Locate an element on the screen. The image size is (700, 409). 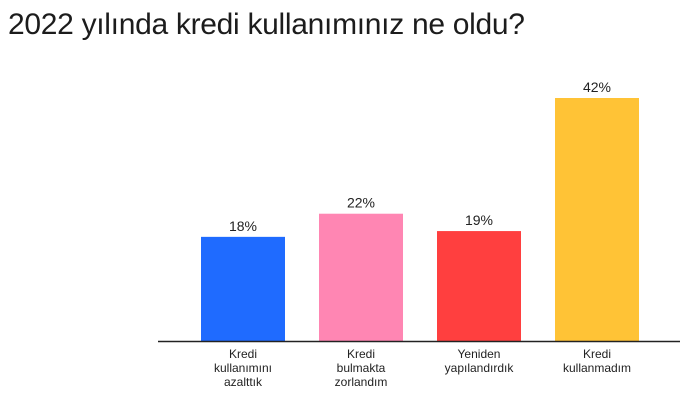
data-label-1: 18% is located at coordinates (243, 226).